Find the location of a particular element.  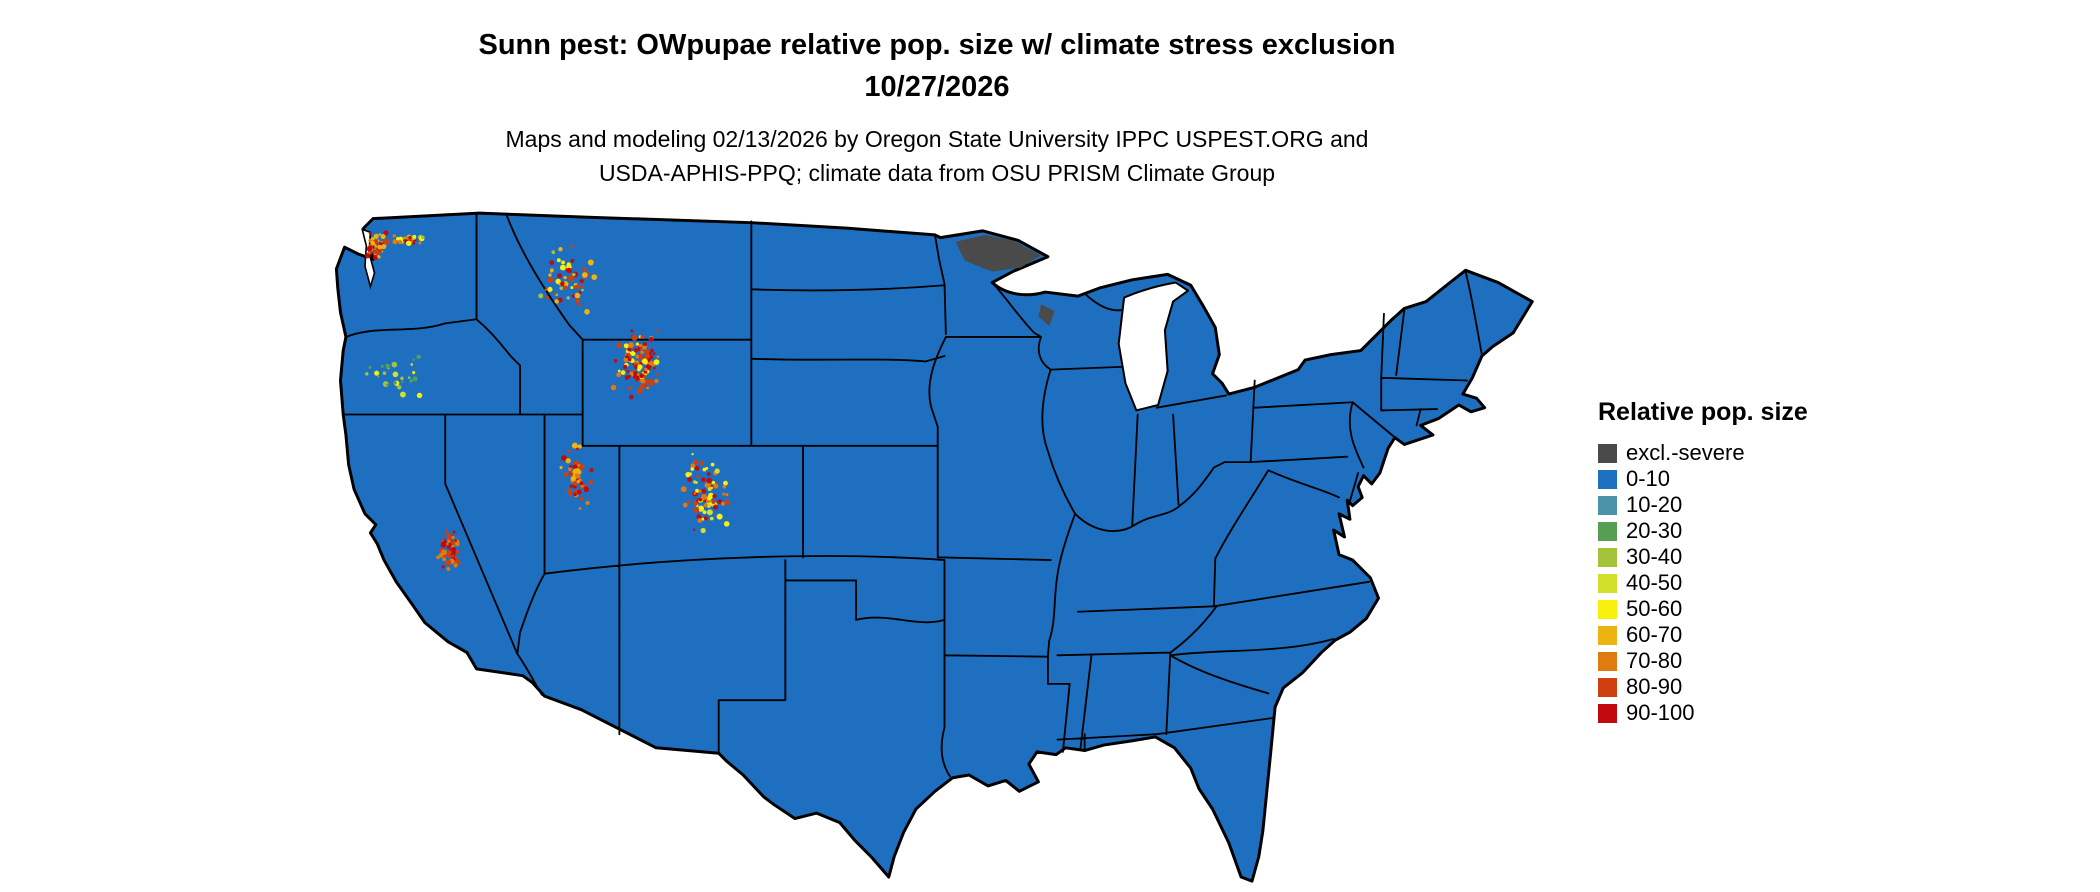

legend-label: 60-70 is located at coordinates (1654, 634).